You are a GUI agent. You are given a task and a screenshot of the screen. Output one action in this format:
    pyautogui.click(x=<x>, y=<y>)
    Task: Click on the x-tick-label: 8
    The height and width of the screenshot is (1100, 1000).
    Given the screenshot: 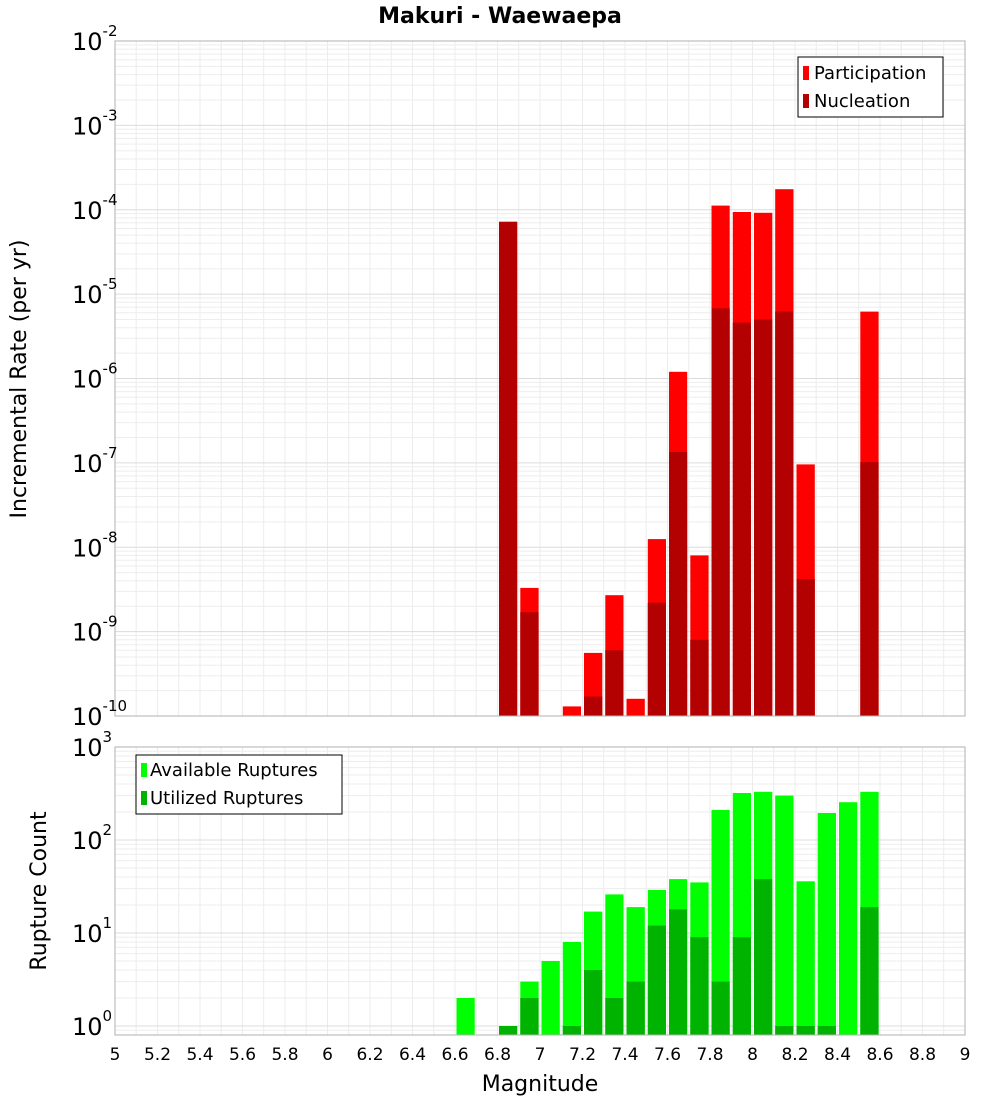 What is the action you would take?
    pyautogui.click(x=752, y=1055)
    